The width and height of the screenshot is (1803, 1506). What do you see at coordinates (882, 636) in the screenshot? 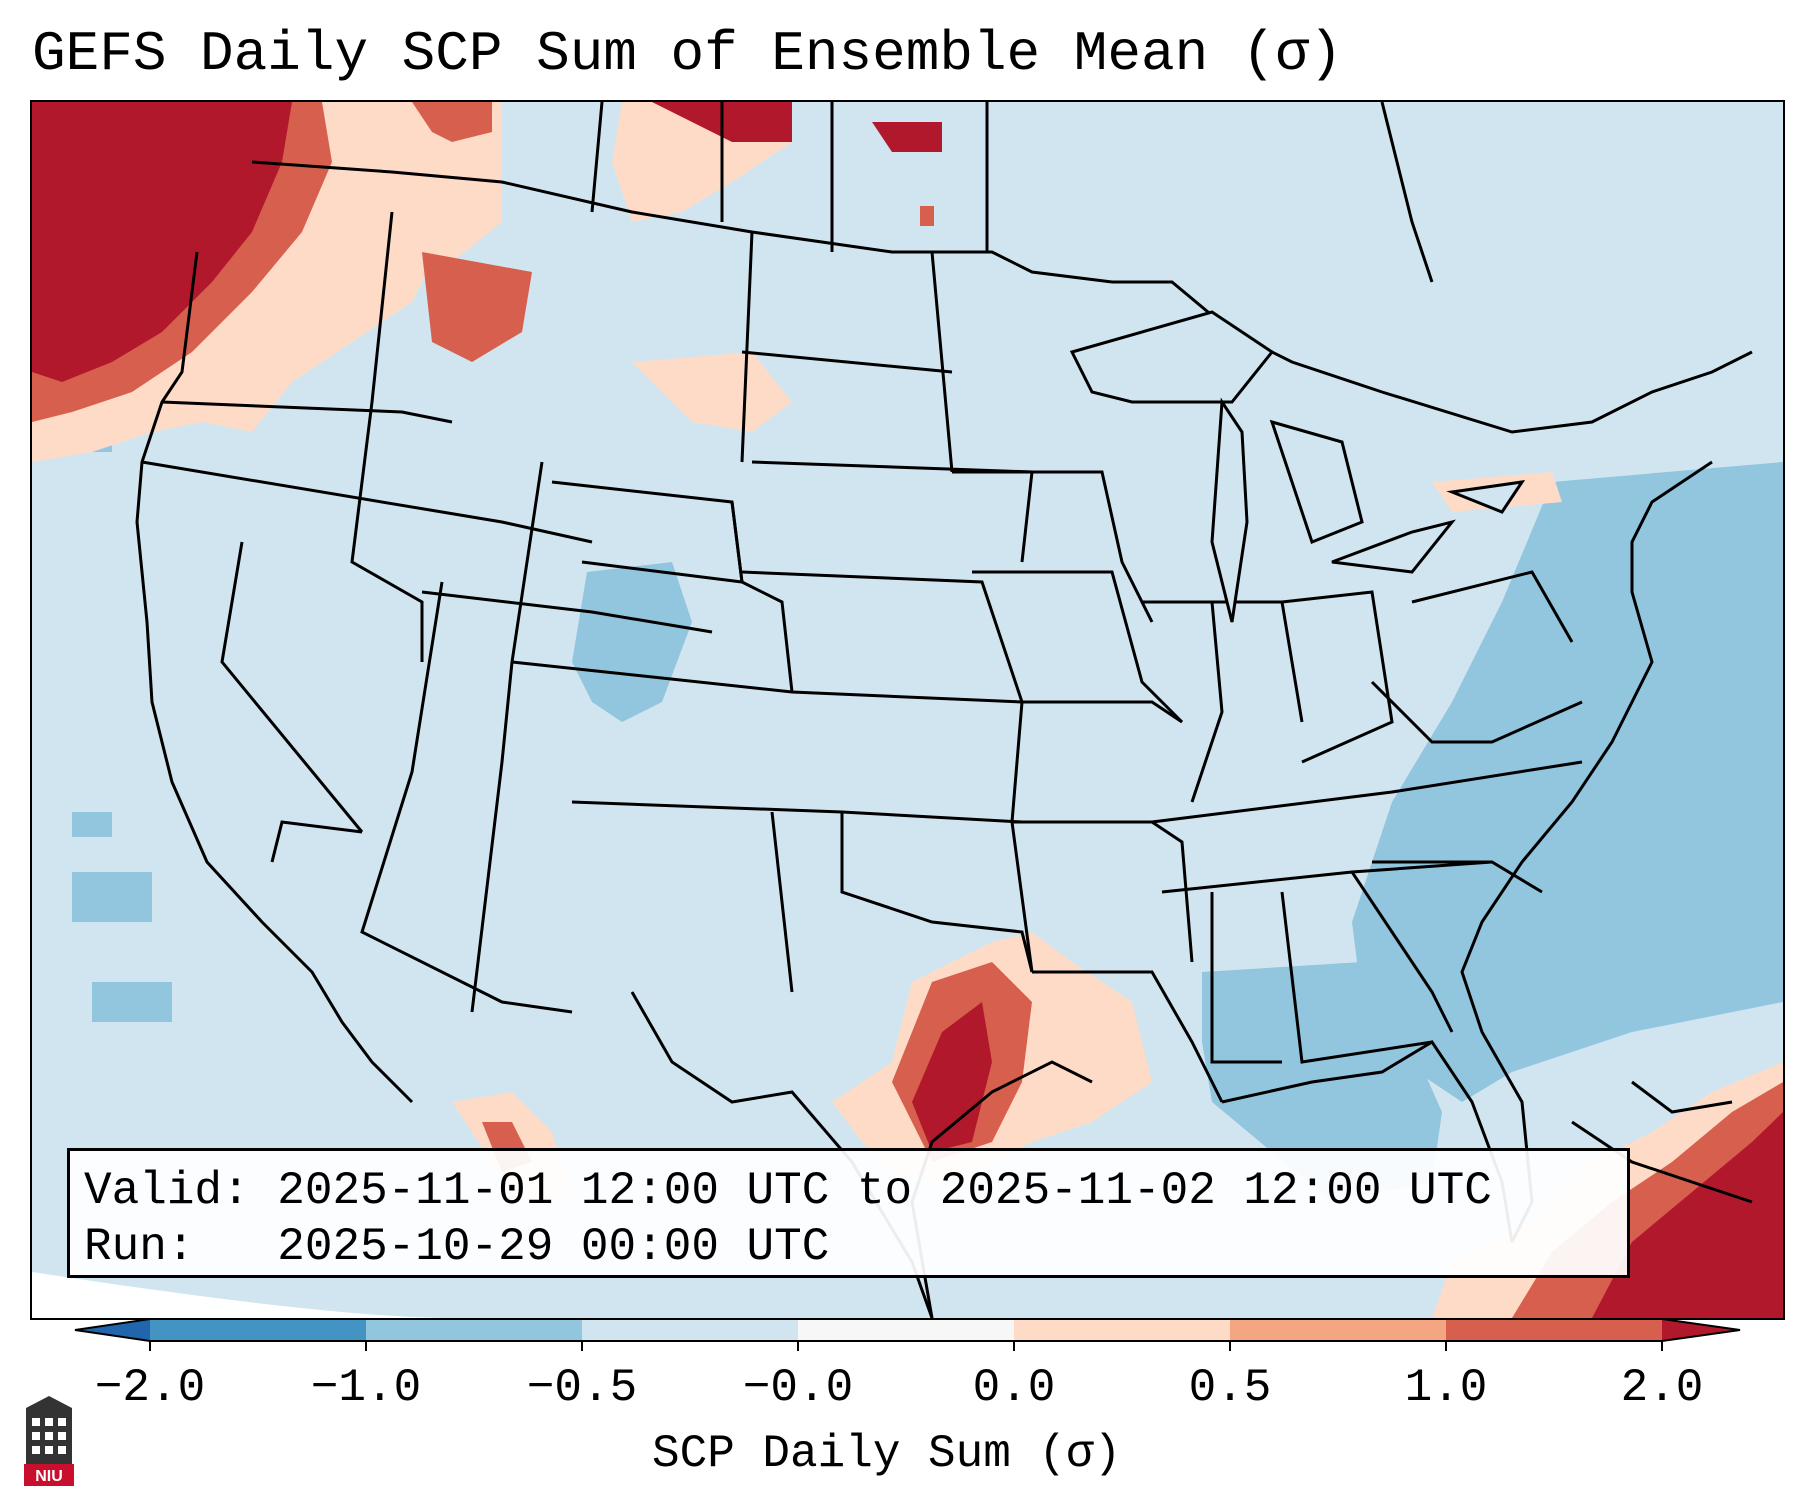
I see `ne-ks-border` at bounding box center [882, 636].